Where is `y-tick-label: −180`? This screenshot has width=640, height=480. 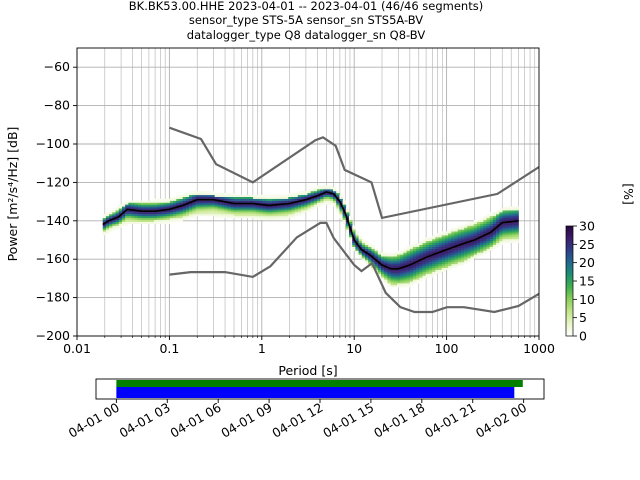
y-tick-label: −180 is located at coordinates (53, 297).